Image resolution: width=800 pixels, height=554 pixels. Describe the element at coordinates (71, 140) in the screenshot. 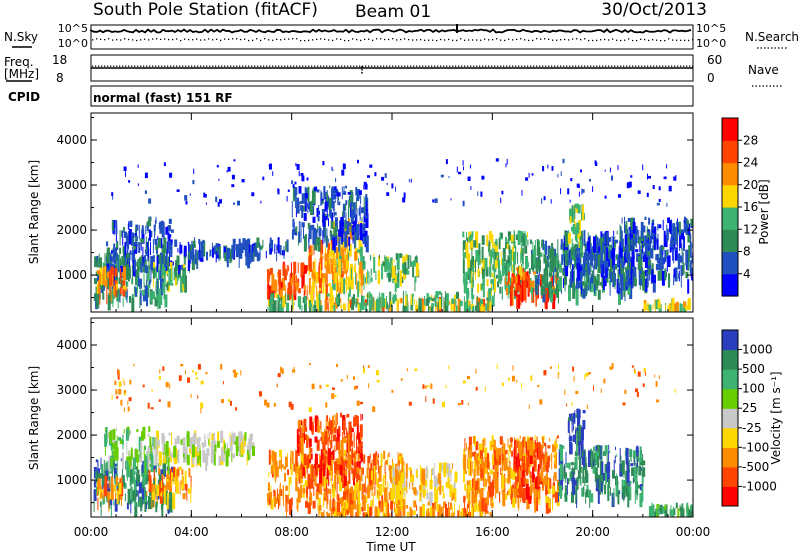

I see `y-tick-label: 4000` at that location.